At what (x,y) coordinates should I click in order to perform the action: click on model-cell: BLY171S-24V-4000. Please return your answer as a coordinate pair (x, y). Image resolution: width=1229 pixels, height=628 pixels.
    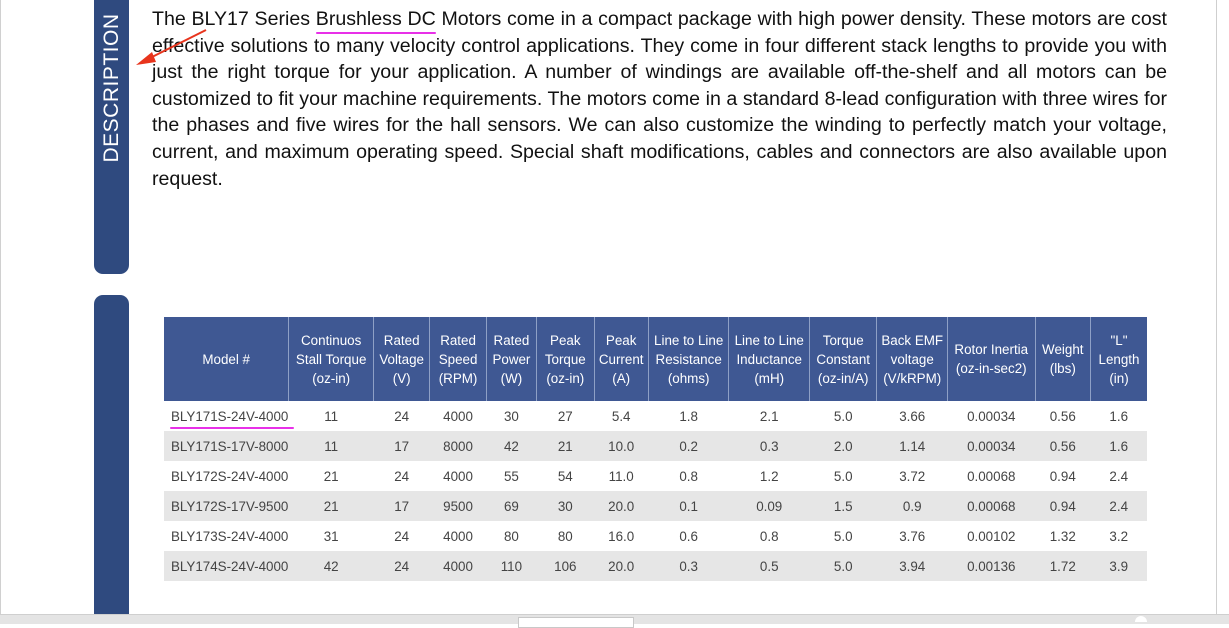
    Looking at the image, I should click on (226, 416).